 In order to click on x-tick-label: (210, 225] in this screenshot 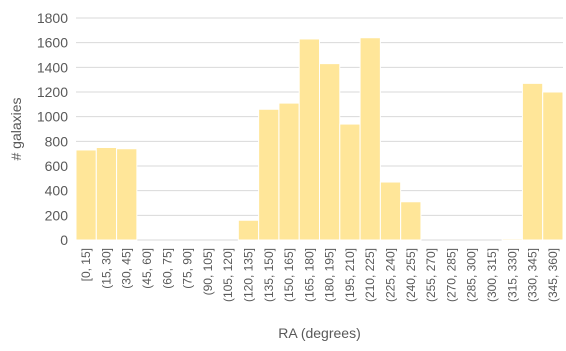, I will do `click(370, 275)`.